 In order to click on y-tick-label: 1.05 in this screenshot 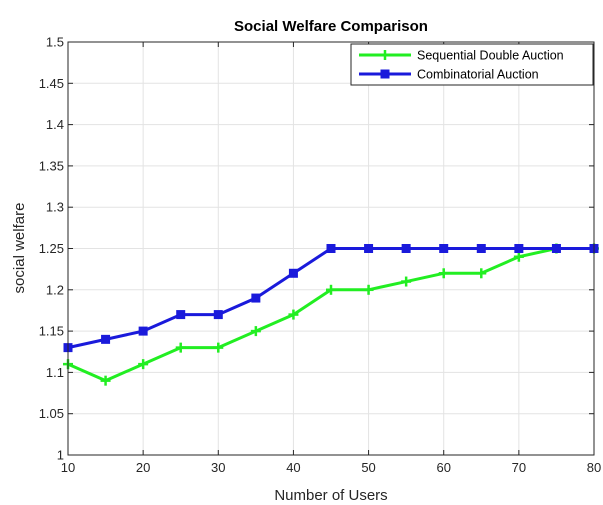, I will do `click(51, 413)`.